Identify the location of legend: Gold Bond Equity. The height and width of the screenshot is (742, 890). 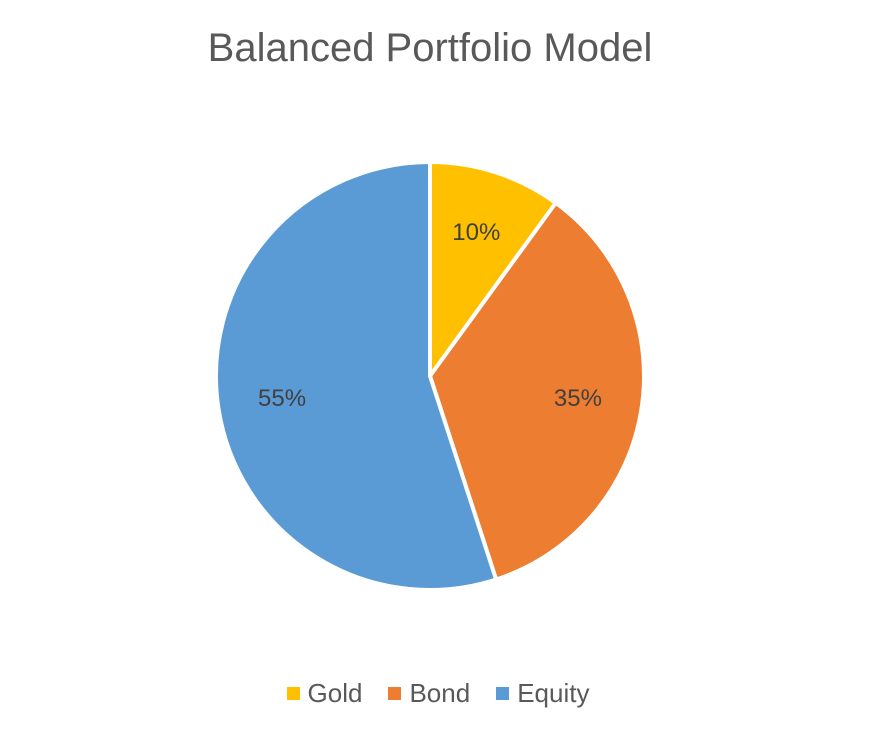
(438, 693).